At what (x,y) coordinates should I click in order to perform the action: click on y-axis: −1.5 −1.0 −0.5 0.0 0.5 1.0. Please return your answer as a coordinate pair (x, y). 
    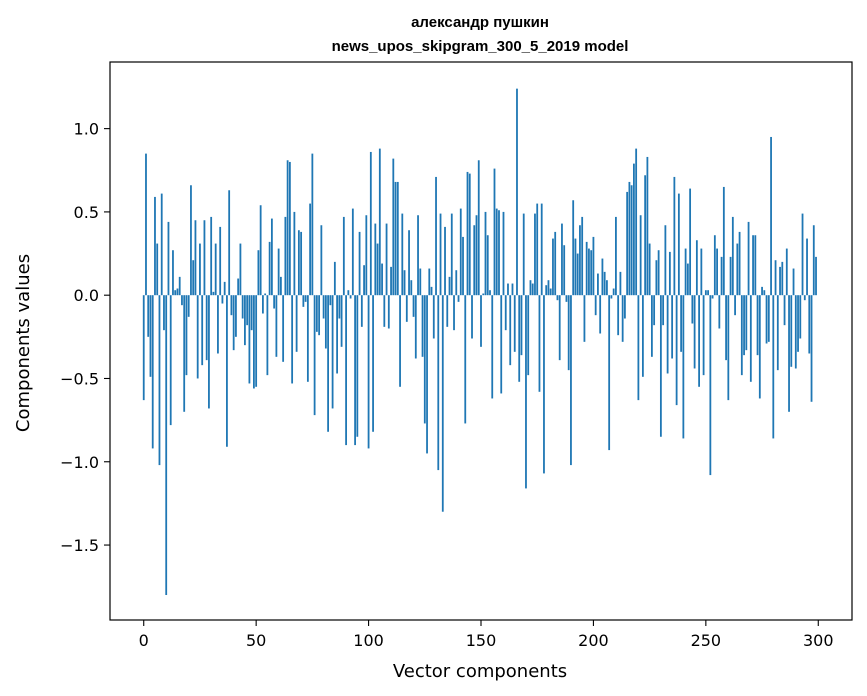
    Looking at the image, I should click on (85, 337).